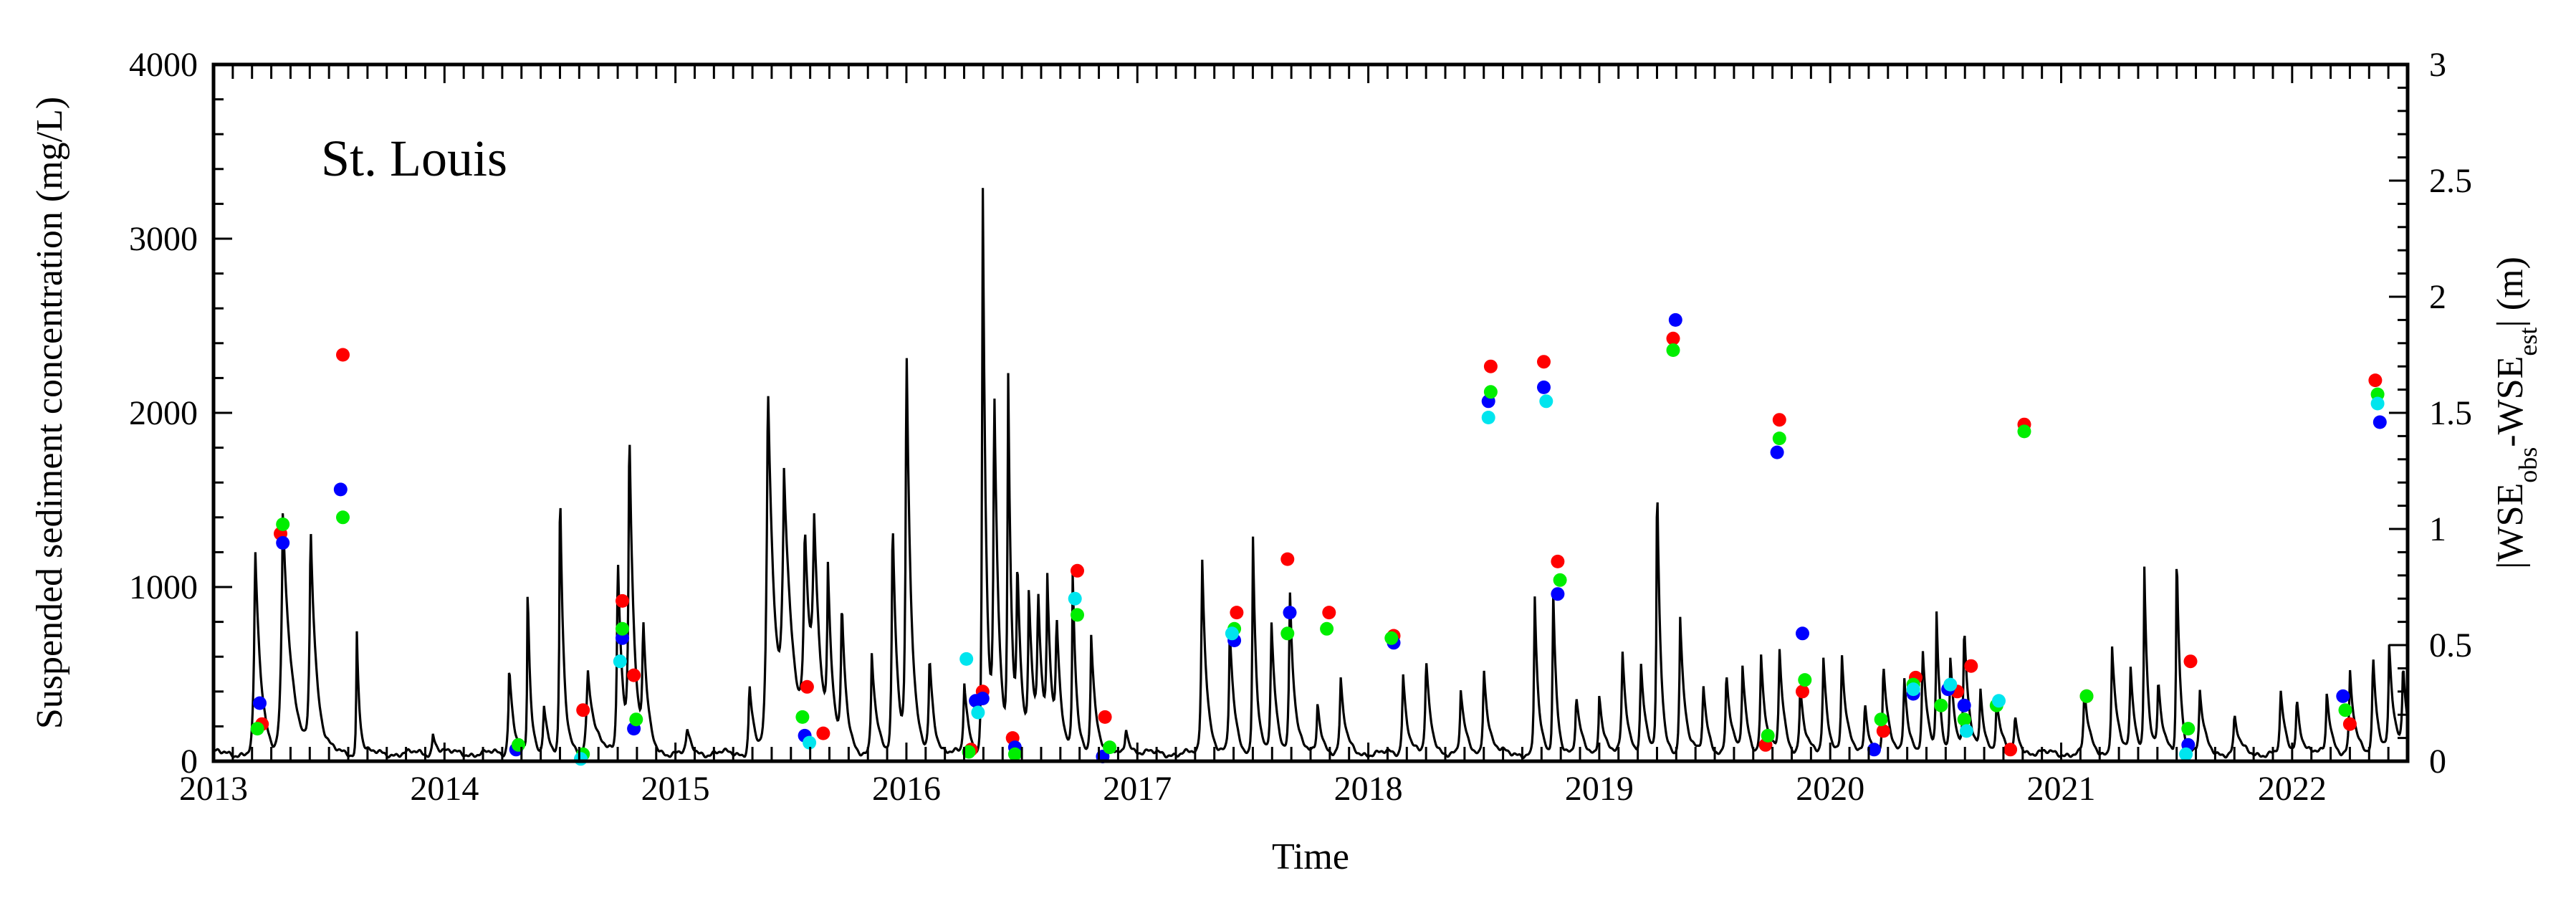 Image resolution: width=2576 pixels, height=911 pixels. Describe the element at coordinates (2438, 65) in the screenshot. I see `y-right-tick-label: 3` at that location.